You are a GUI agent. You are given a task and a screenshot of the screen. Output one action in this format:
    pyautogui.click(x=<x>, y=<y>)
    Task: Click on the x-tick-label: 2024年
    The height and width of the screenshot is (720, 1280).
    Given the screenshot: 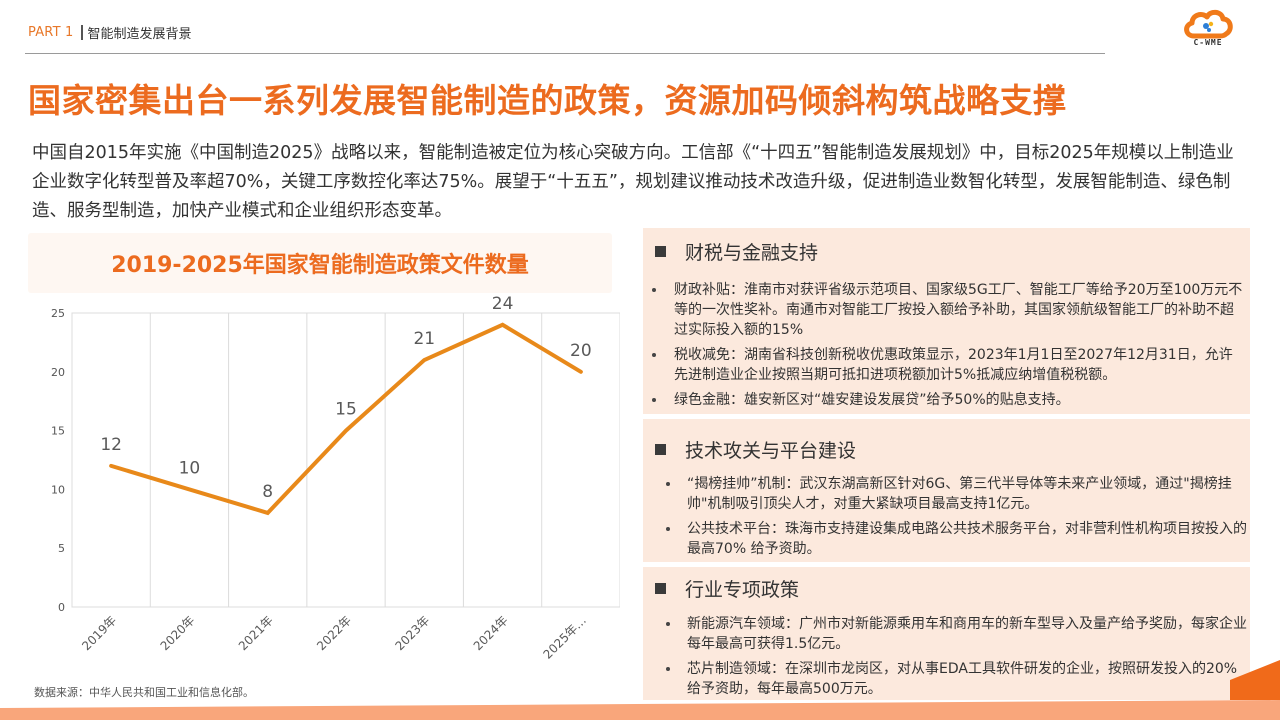 What is the action you would take?
    pyautogui.click(x=491, y=633)
    